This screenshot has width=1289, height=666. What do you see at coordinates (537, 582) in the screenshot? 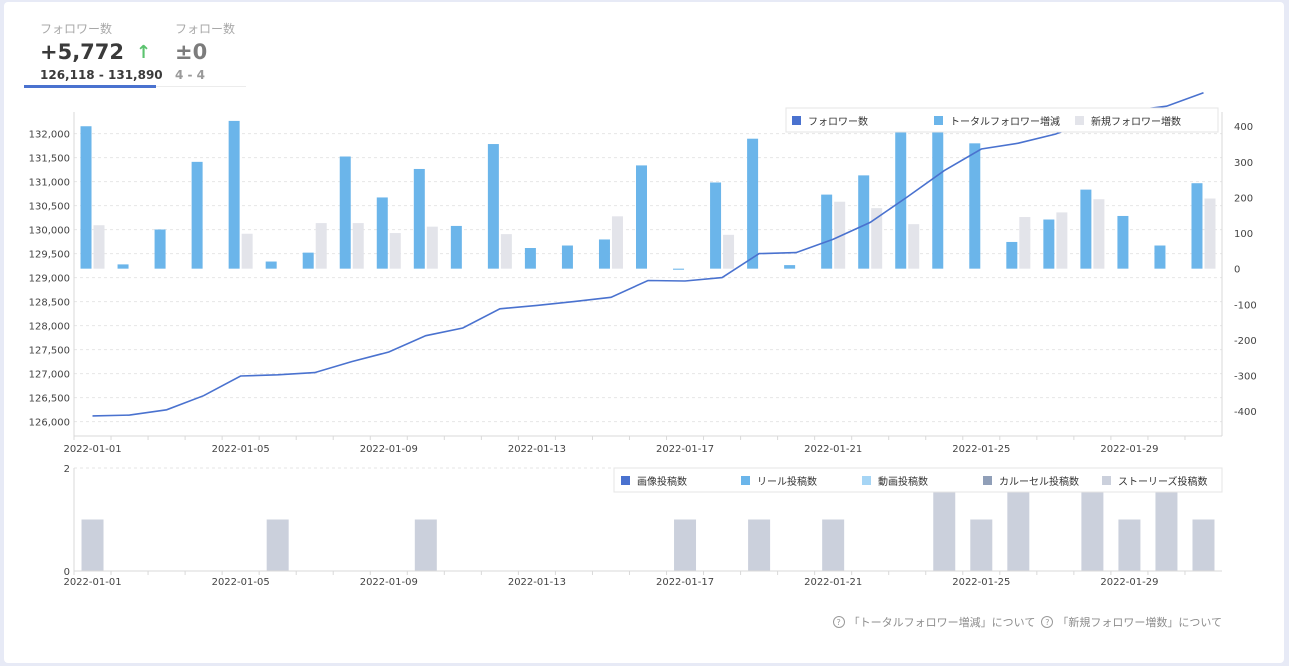
I see `x-tick-label: 2022-01-13` at bounding box center [537, 582].